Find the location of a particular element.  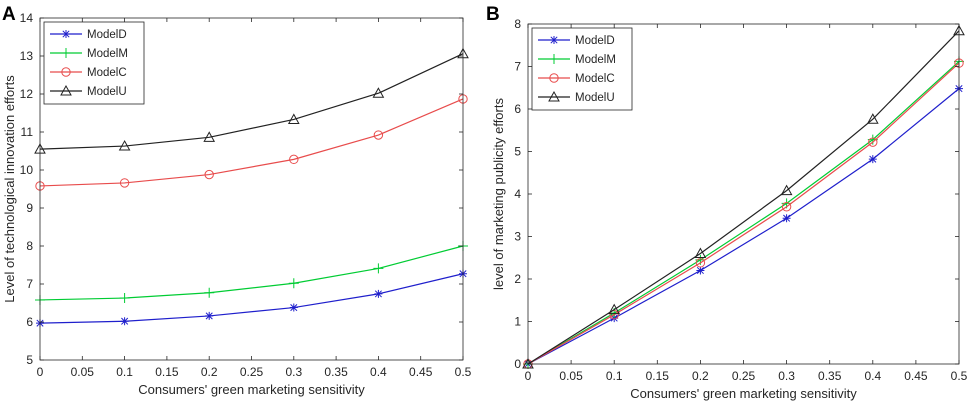

legend-label-modelc-b: ModelC is located at coordinates (595, 79).